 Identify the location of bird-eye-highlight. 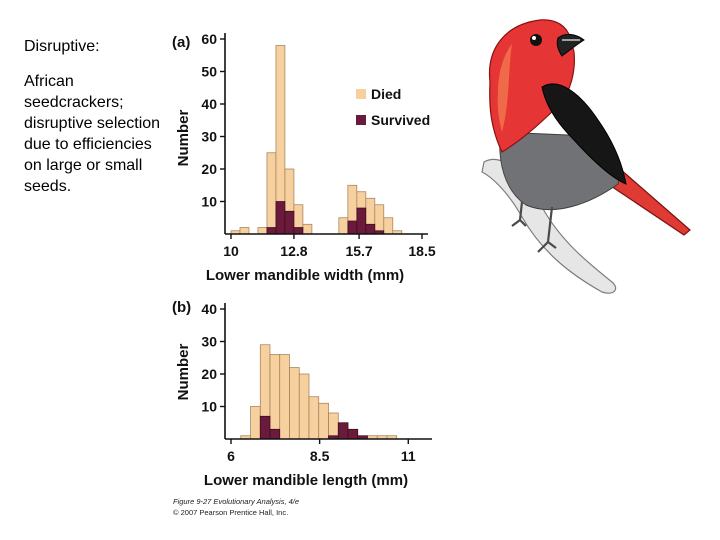
(534, 38).